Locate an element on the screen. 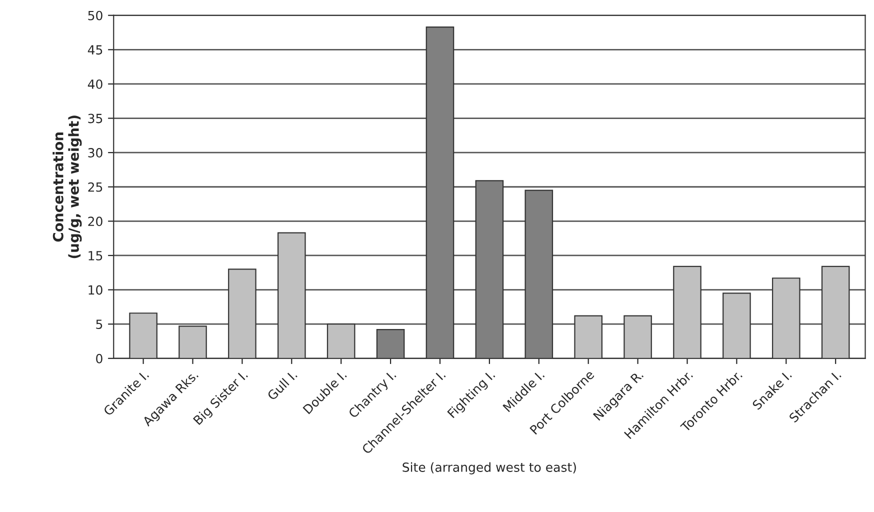  y-tick-label: 40 is located at coordinates (95, 84).